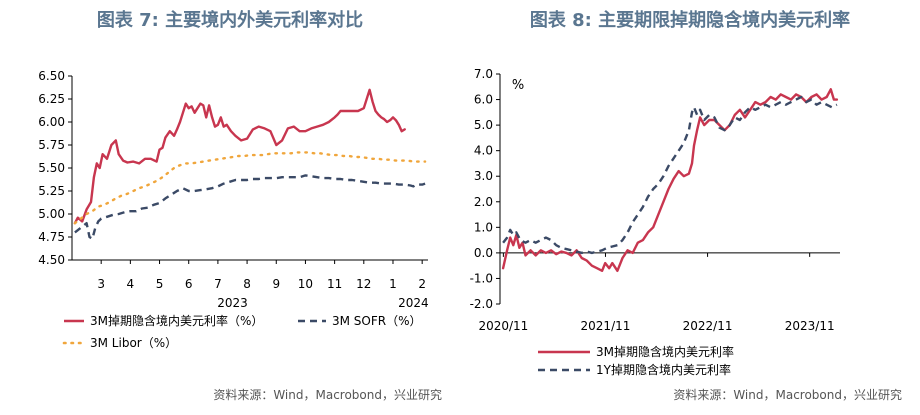 Image resolution: width=920 pixels, height=415 pixels. Describe the element at coordinates (51, 145) in the screenshot. I see `y-tick-label: 5.75` at that location.